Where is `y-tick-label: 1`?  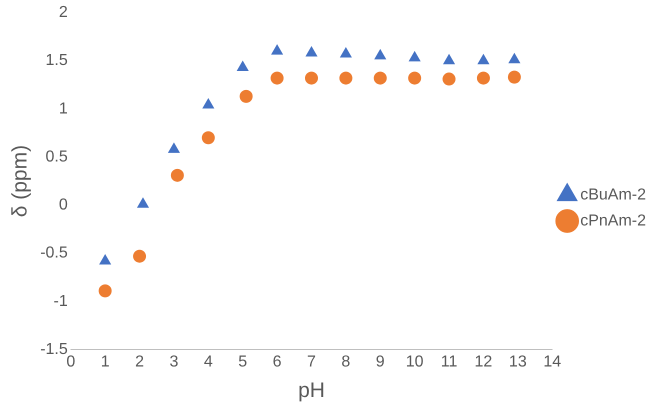 y-tick-label: 1 is located at coordinates (63, 109).